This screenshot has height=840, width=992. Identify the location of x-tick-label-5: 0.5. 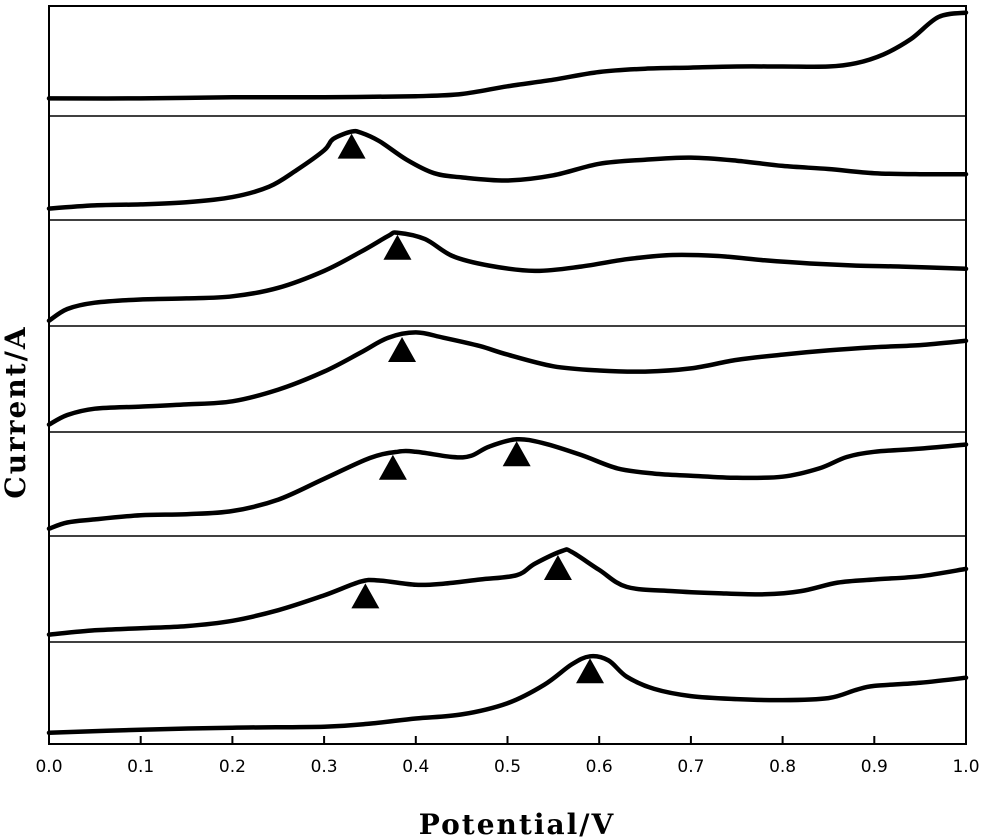
(507, 767).